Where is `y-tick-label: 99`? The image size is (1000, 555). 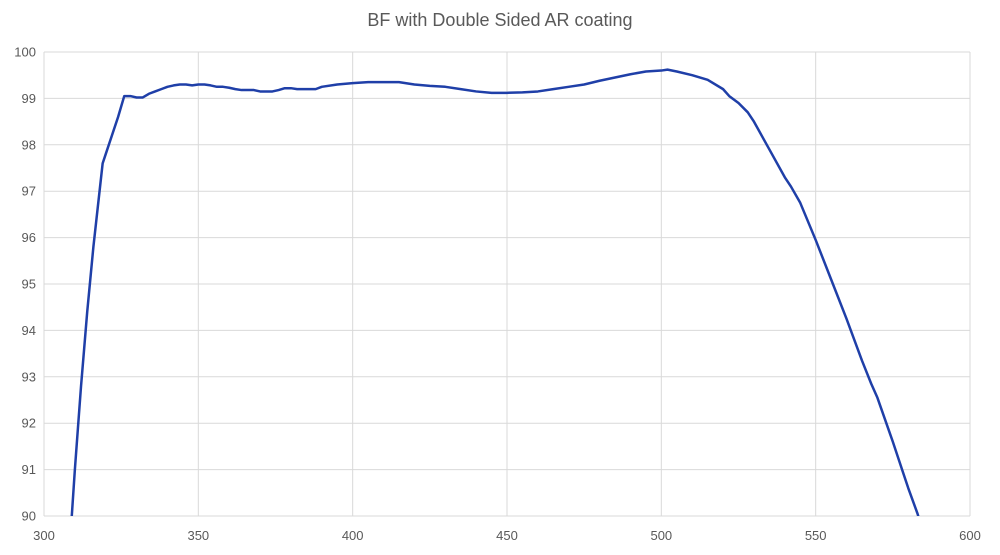 y-tick-label: 99 is located at coordinates (29, 98).